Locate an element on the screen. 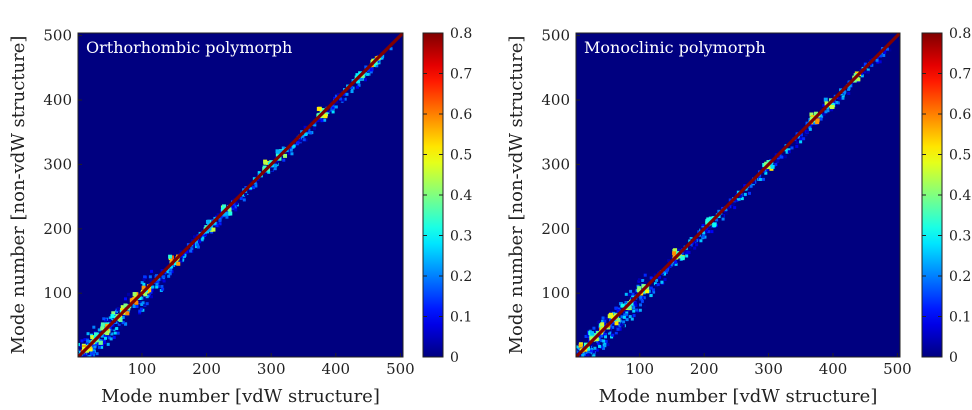 The image size is (972, 410). y-tick-label: 200 is located at coordinates (555, 229).